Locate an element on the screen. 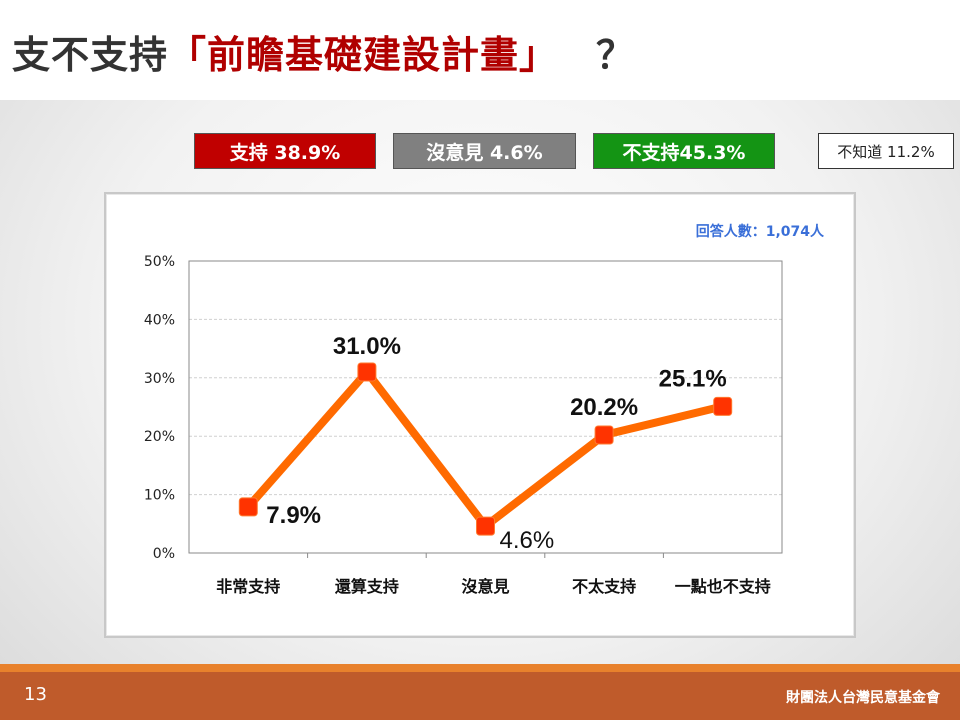 The width and height of the screenshot is (960, 720). page-number: 13 is located at coordinates (35, 694).